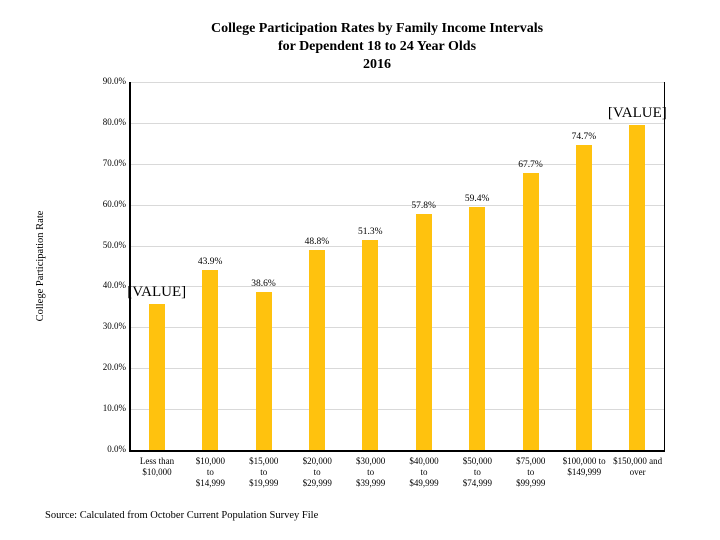 Image resolution: width=720 pixels, height=540 pixels. I want to click on x-category-label-3: $15,000 to $19,999, so click(264, 472).